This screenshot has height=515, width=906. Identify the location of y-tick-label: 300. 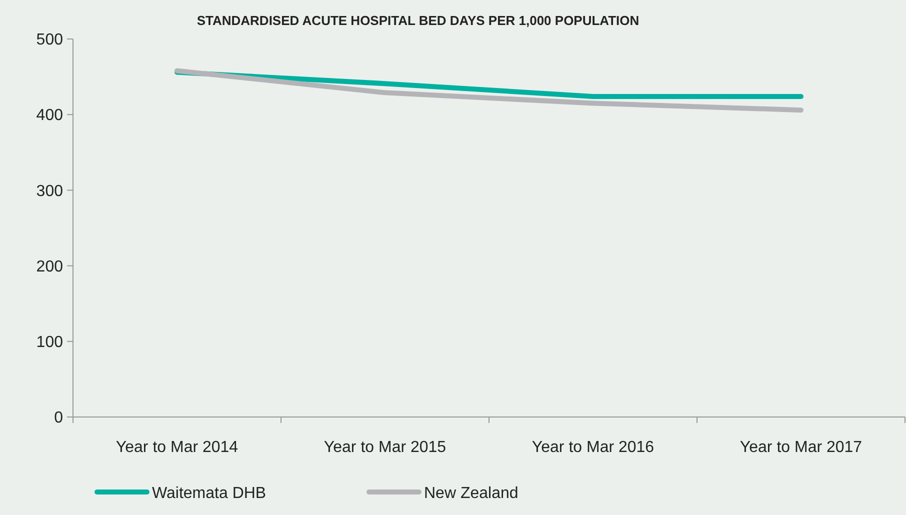
(50, 191).